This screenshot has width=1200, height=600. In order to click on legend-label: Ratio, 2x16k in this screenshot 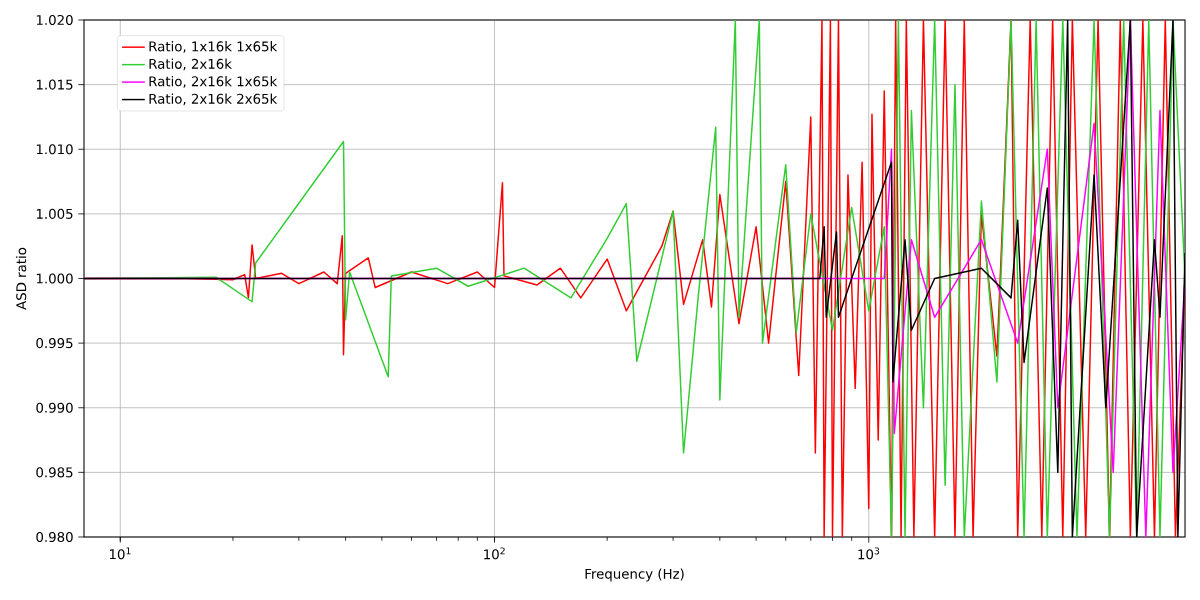, I will do `click(190, 64)`.